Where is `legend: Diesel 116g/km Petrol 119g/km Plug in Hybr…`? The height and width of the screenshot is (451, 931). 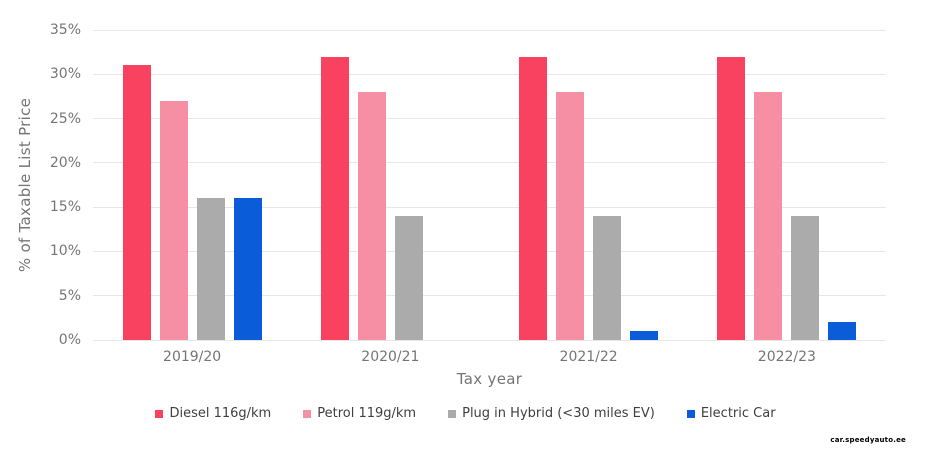
legend: Diesel 116g/km Petrol 119g/km Plug in Hybr… is located at coordinates (465, 413).